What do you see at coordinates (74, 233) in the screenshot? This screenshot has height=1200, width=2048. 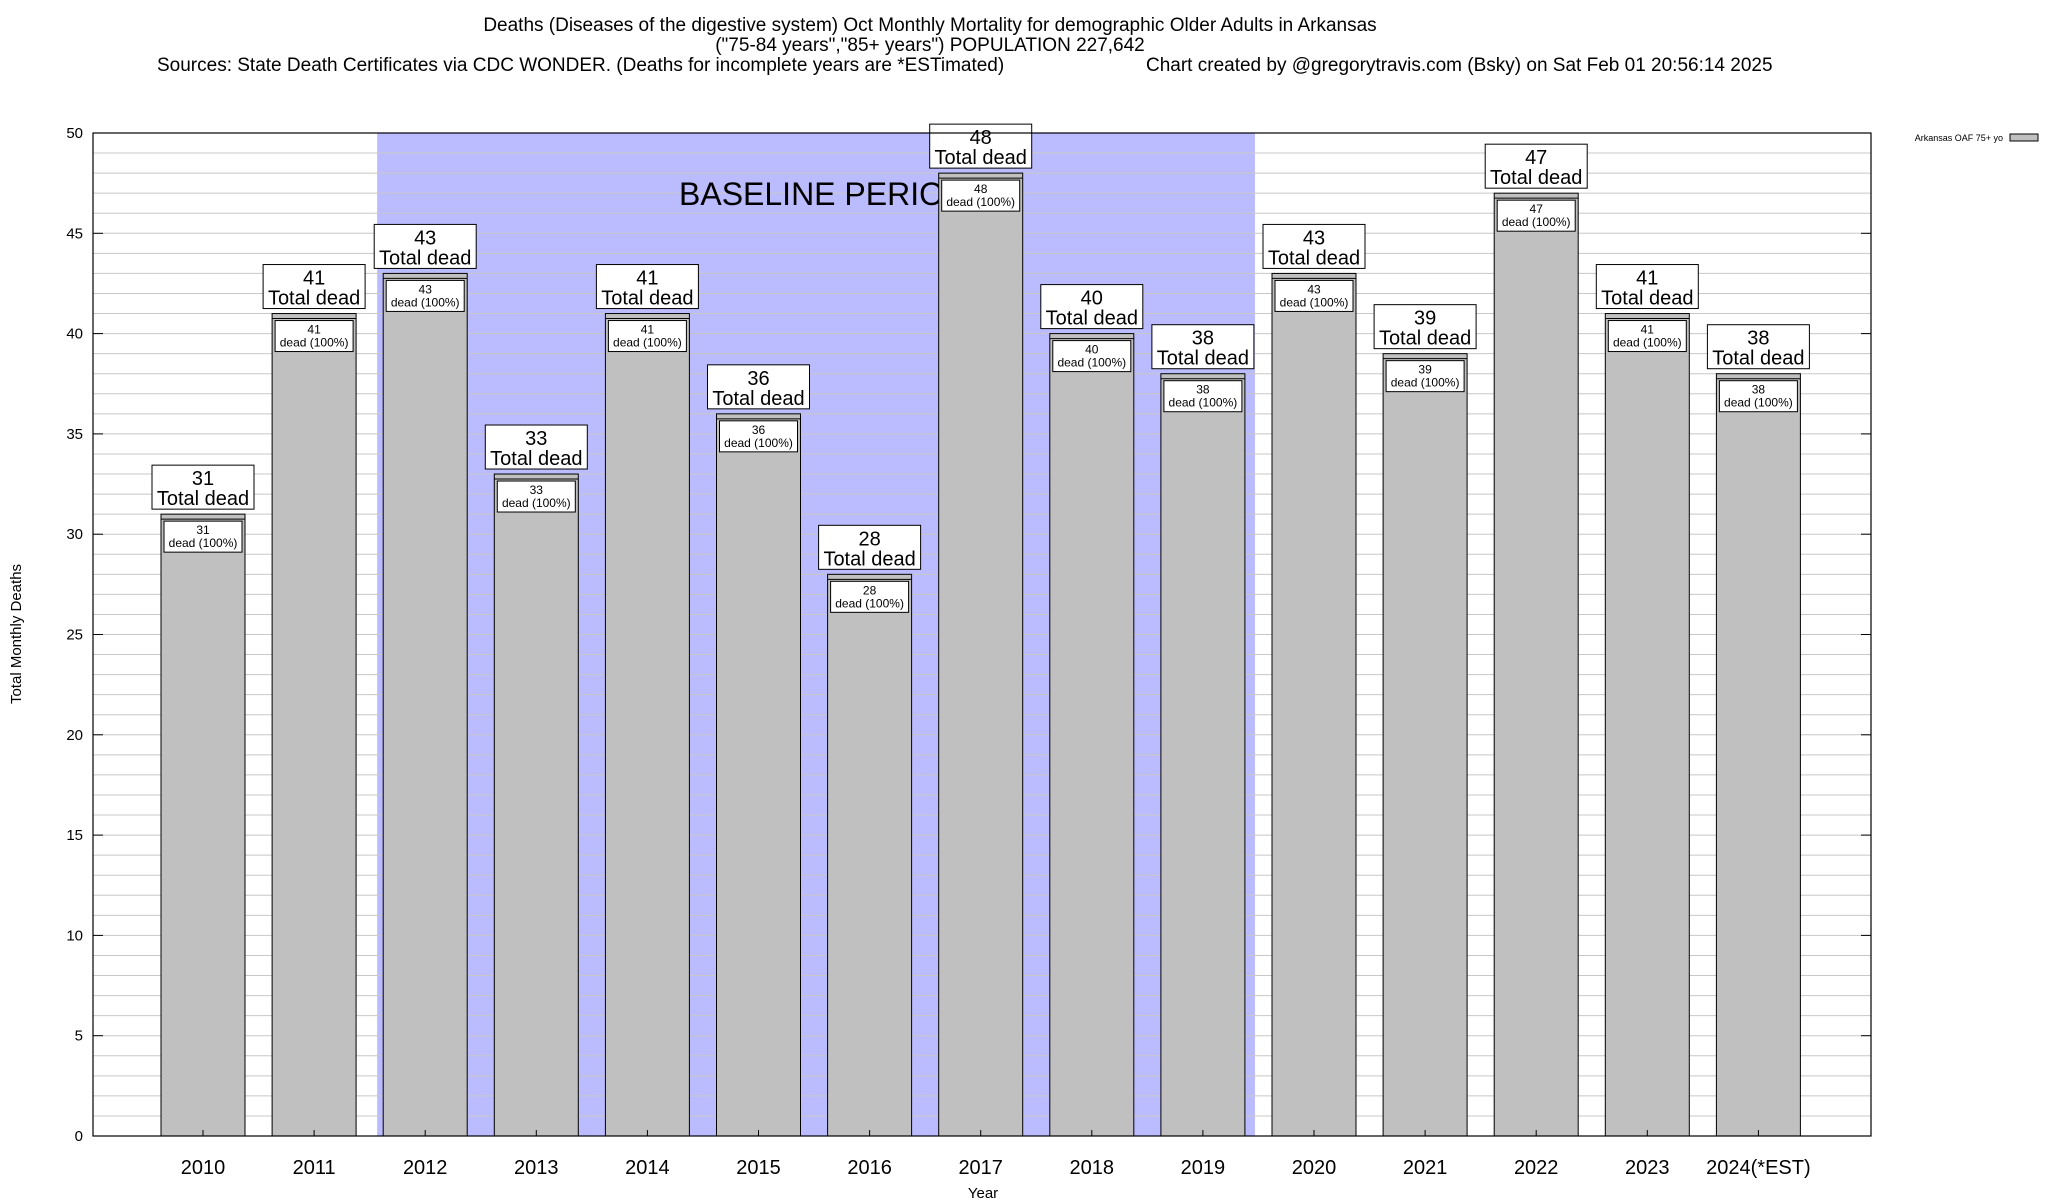 I see `y-tick-label: 45` at bounding box center [74, 233].